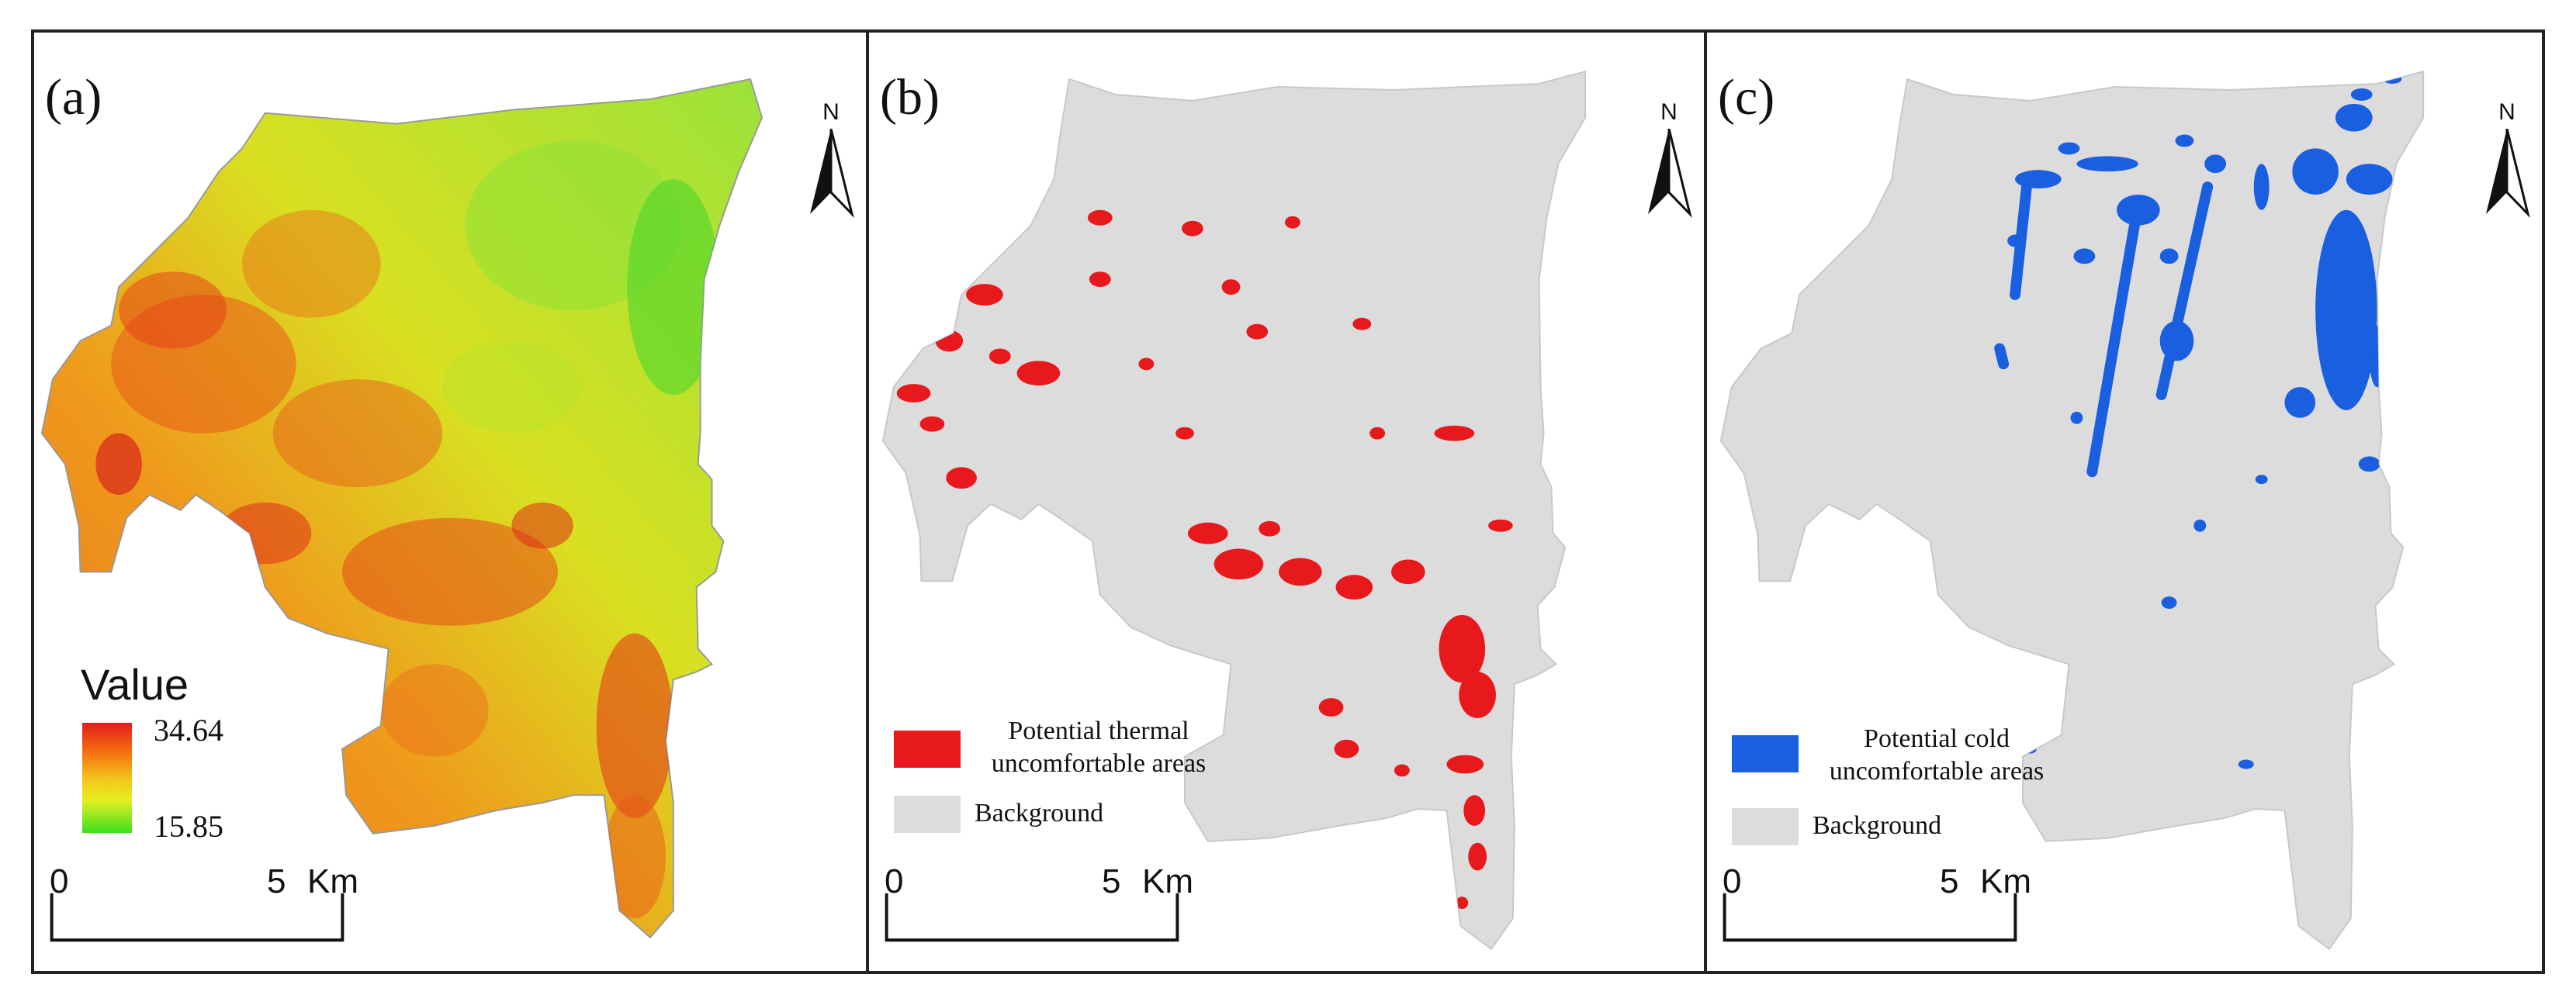 The image size is (2576, 1002). I want to click on north-letter-a: N, so click(831, 112).